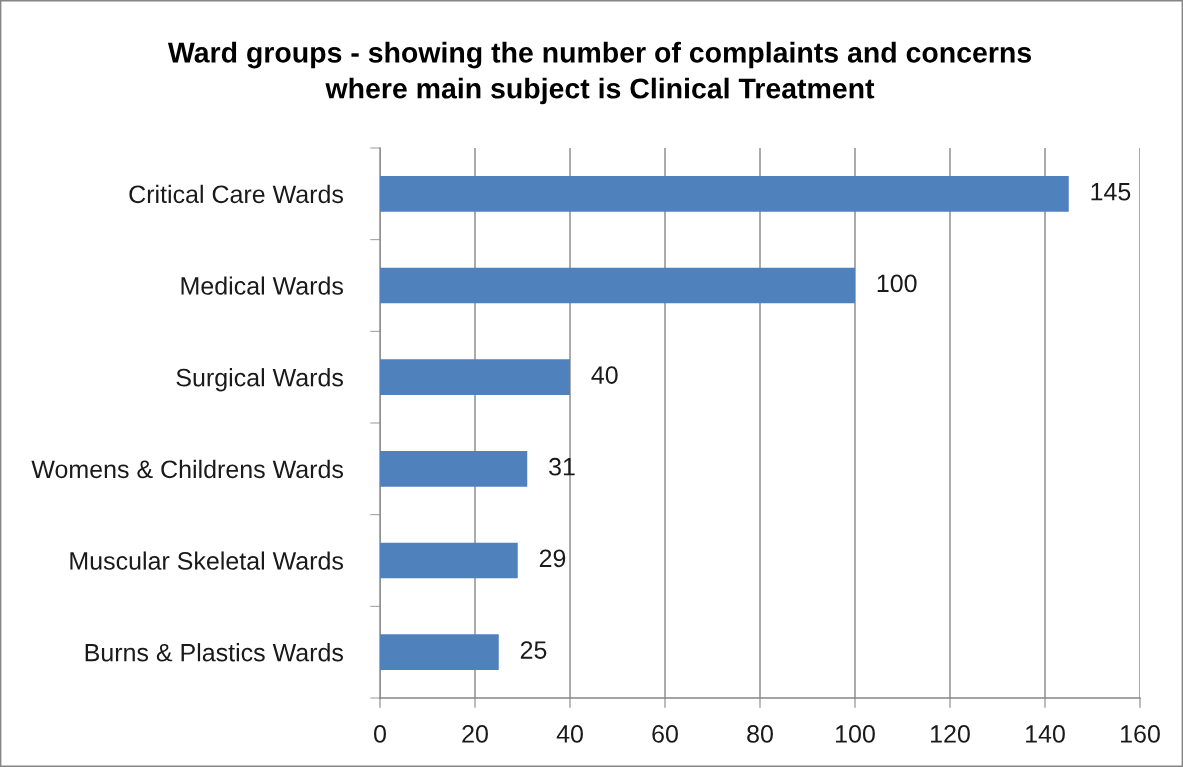 This screenshot has width=1183, height=767. I want to click on x-tick-label: 80, so click(760, 734).